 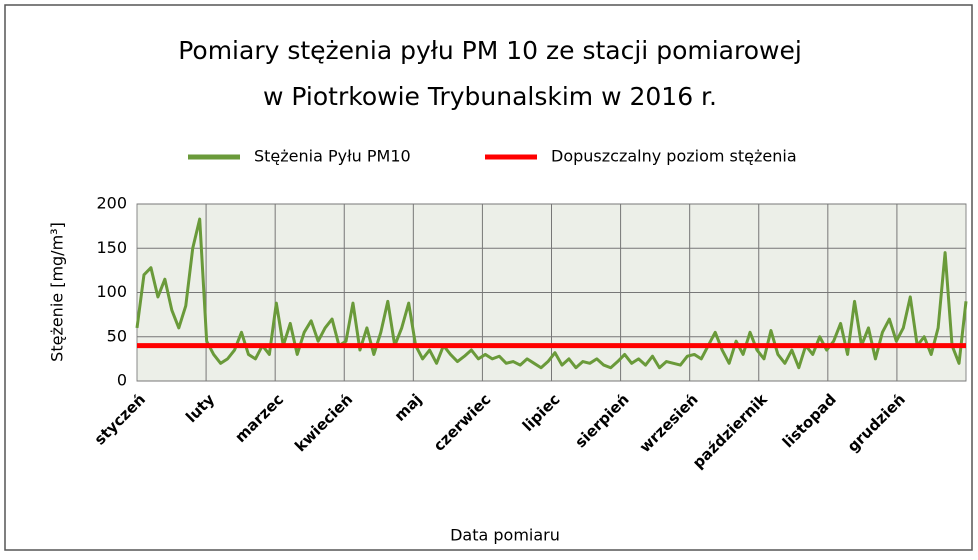 What do you see at coordinates (117, 335) in the screenshot?
I see `y-tick-label: 50` at bounding box center [117, 335].